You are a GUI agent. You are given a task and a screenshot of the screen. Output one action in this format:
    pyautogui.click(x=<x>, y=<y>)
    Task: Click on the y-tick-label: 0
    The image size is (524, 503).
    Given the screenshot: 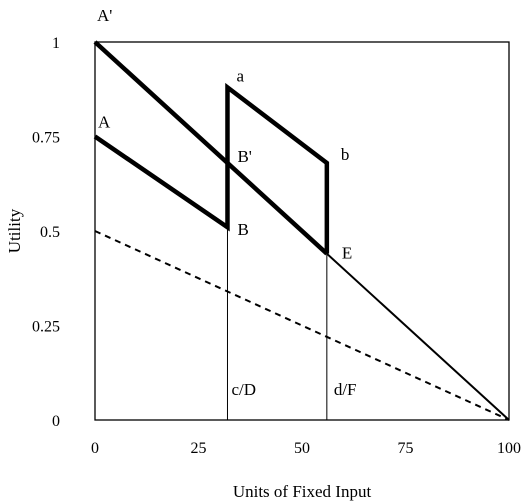 What is the action you would take?
    pyautogui.click(x=56, y=421)
    